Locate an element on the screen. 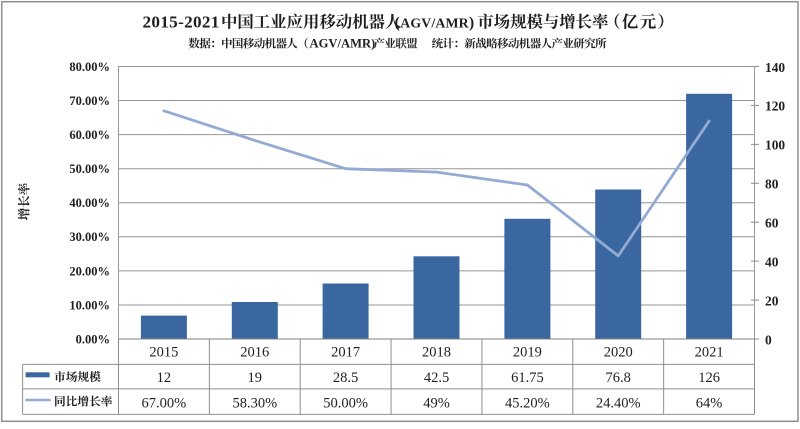  svg-text: 30.00% is located at coordinates (89, 237).